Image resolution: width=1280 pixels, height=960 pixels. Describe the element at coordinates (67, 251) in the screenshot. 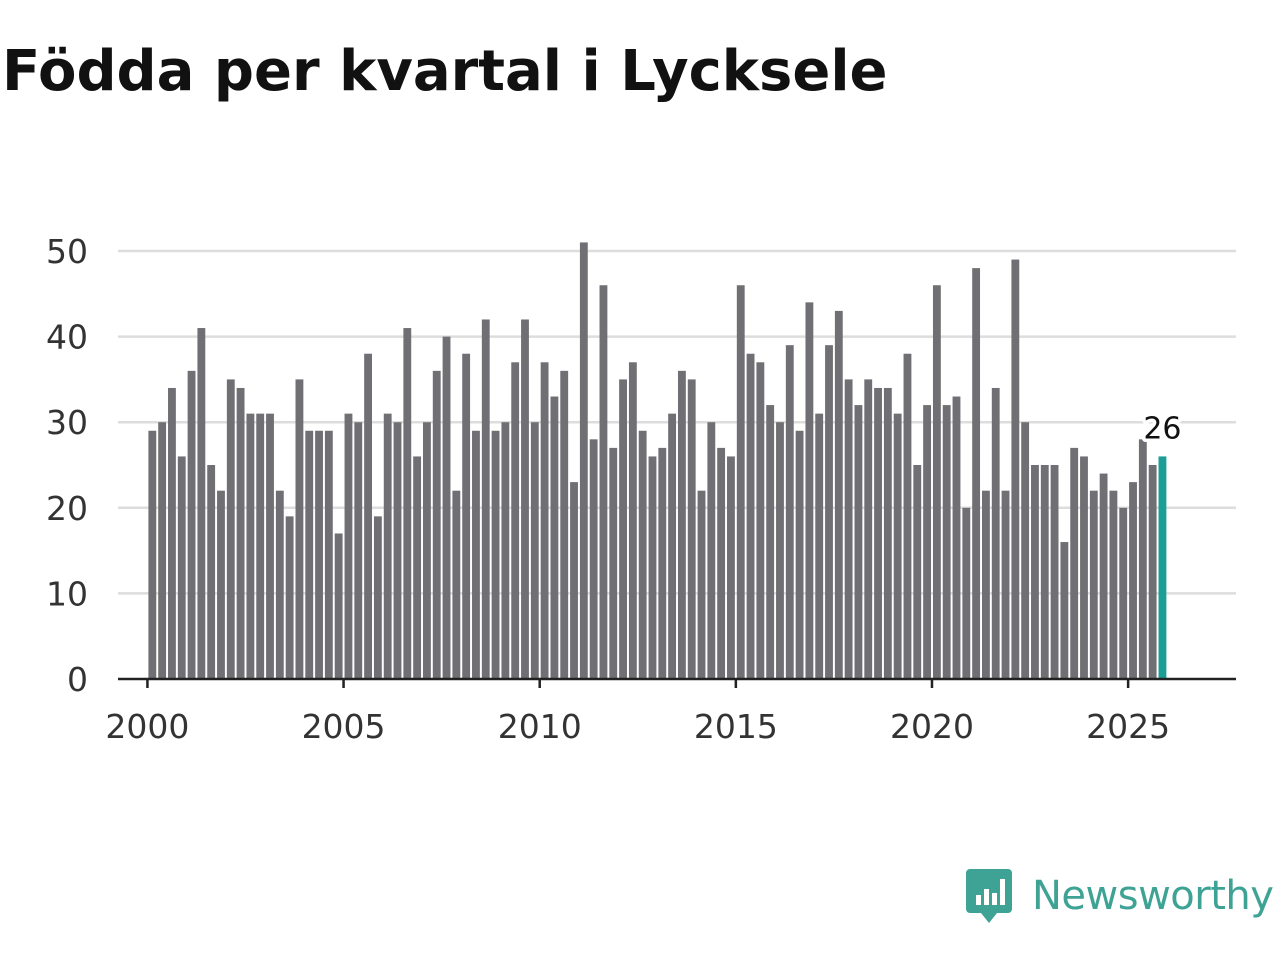

I see `y-tick-label: 50` at that location.